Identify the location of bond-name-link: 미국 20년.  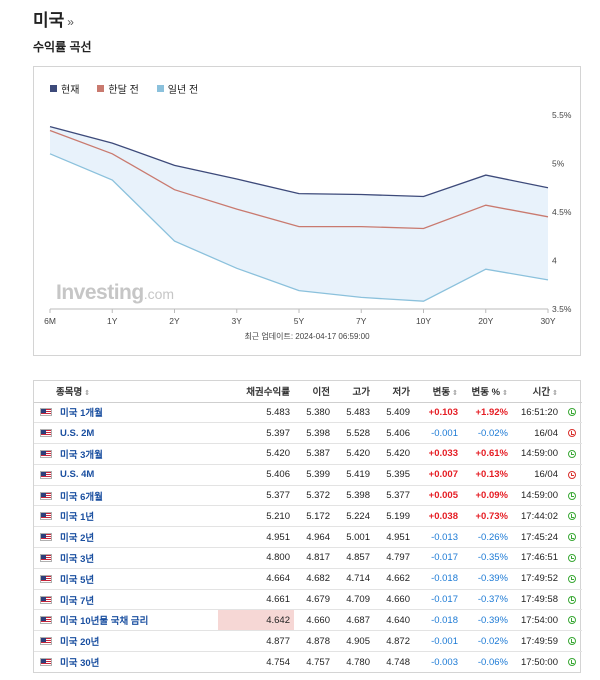
(80, 643).